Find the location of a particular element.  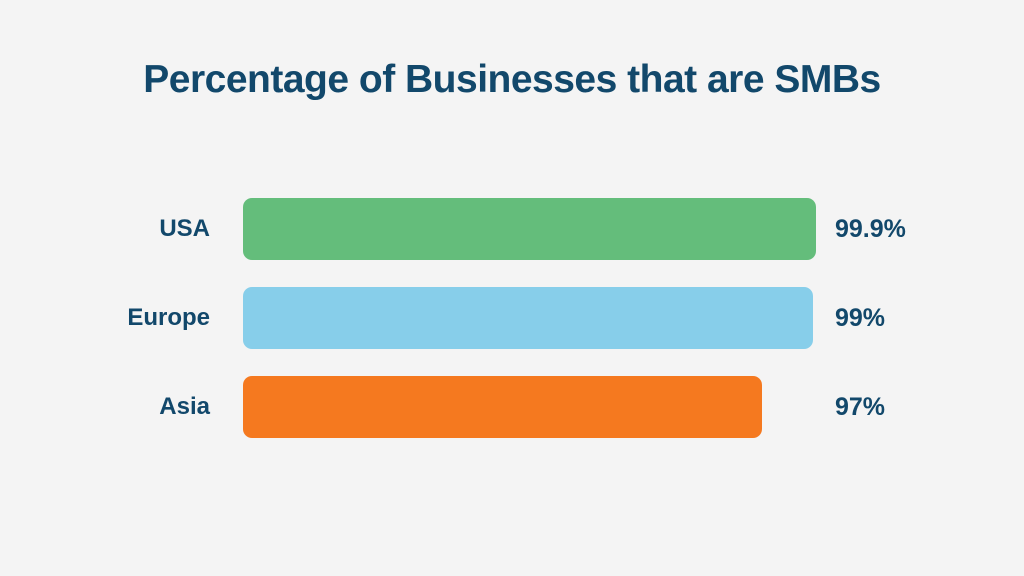

chart-title: Percentage of Businesses that are SMBs is located at coordinates (512, 79).